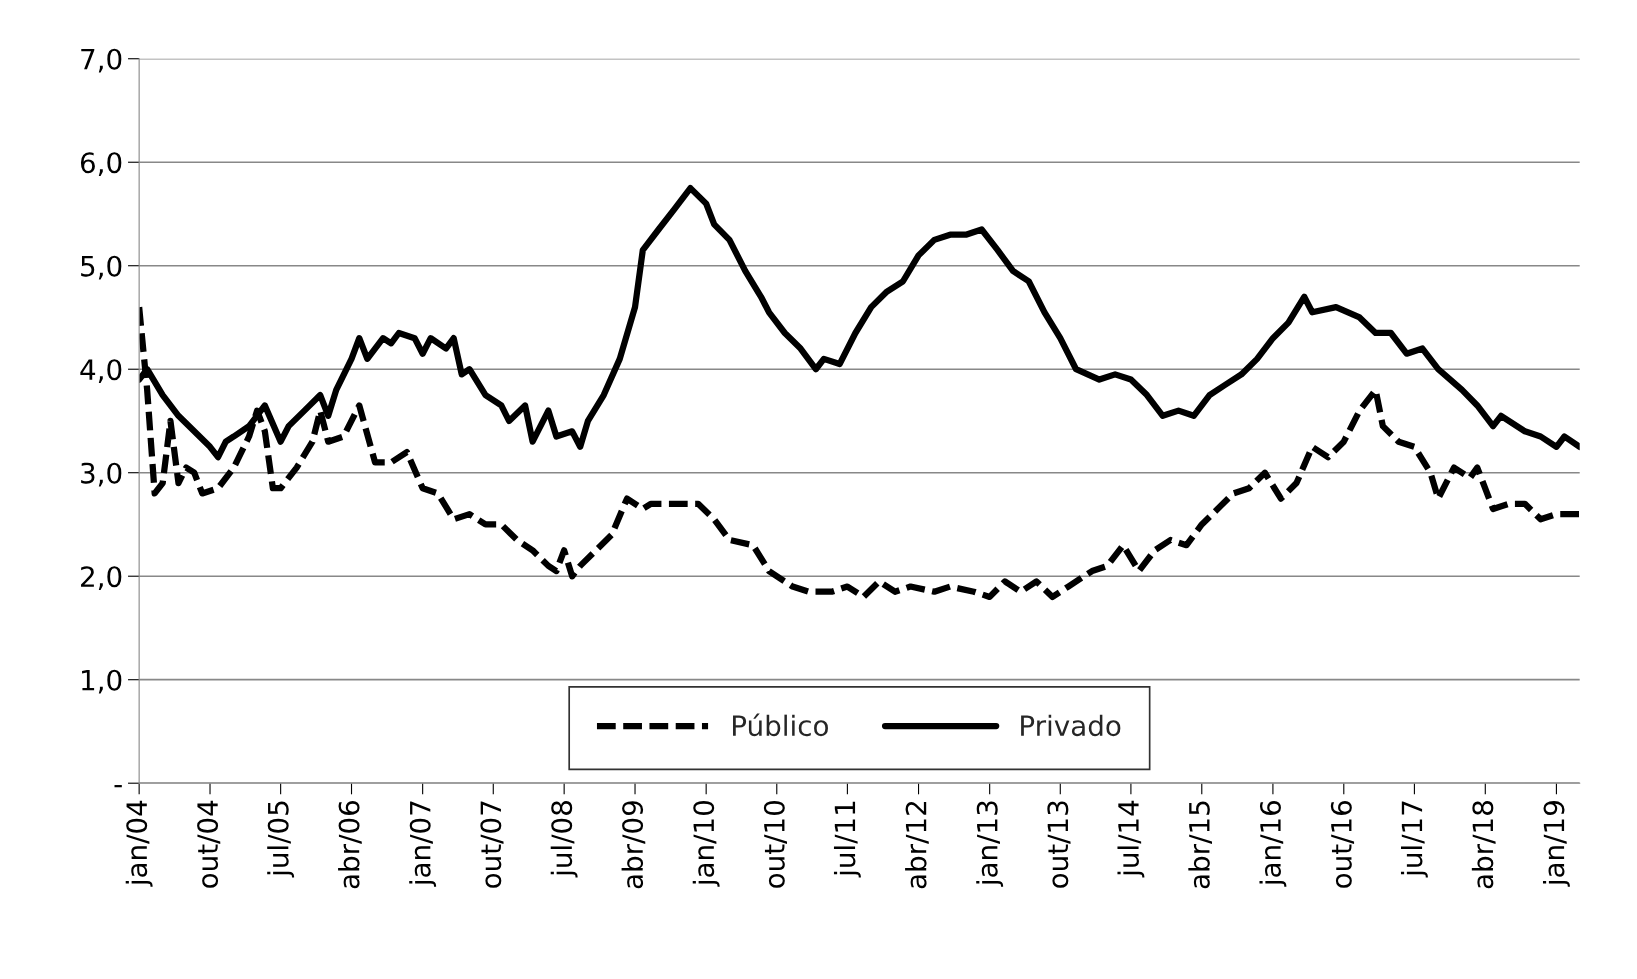  I want to click on x-tick-label: out/16, so click(1342, 844).